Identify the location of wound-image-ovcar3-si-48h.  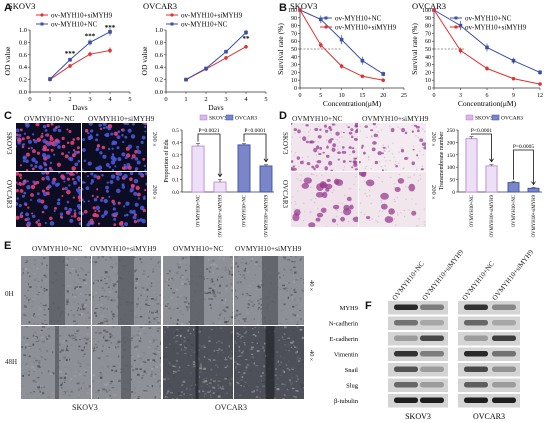
(269, 362).